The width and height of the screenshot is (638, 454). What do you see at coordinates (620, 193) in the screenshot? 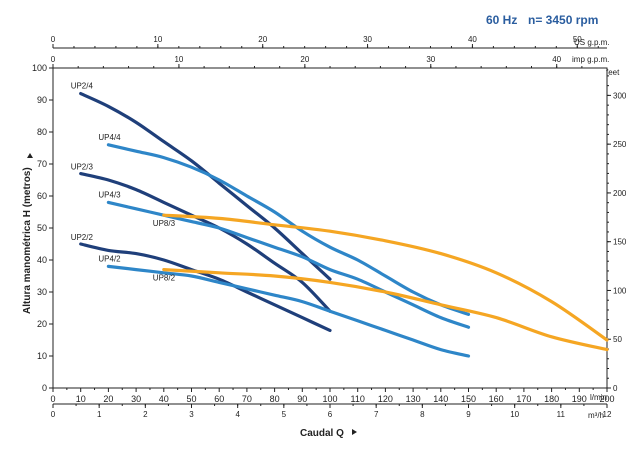
I see `feet-tick-label: 200` at bounding box center [620, 193].